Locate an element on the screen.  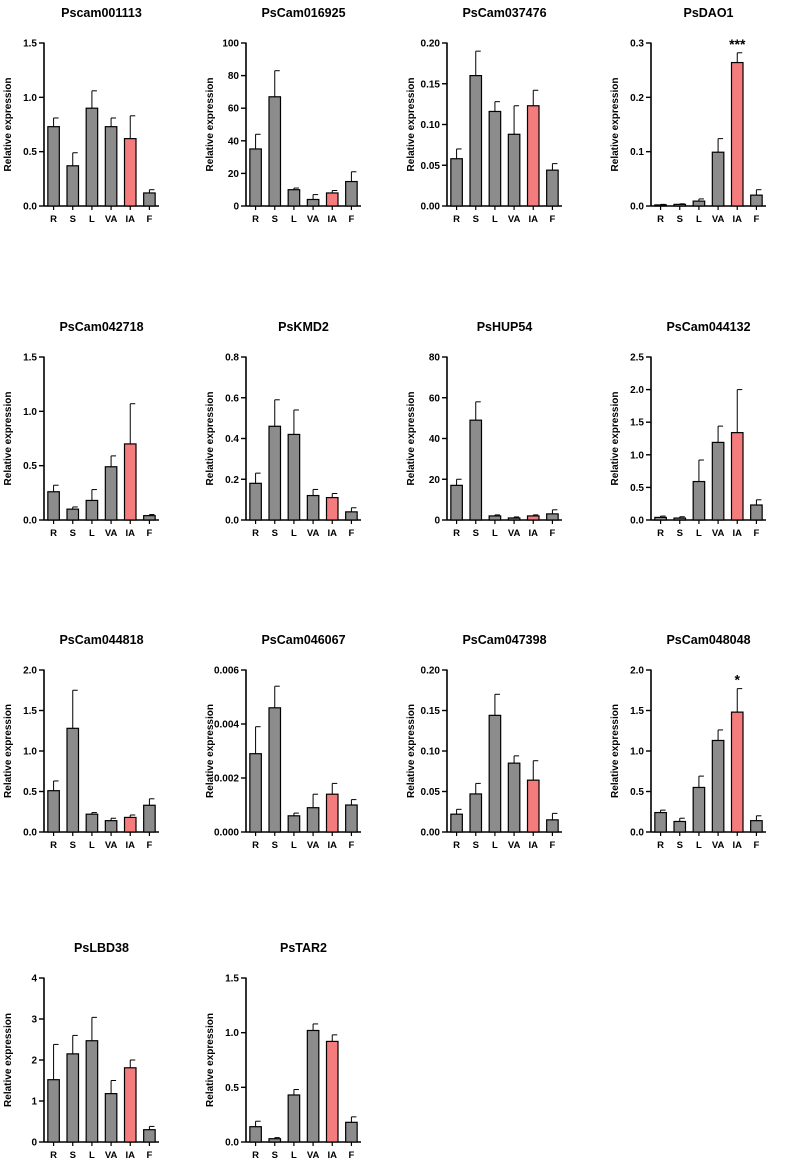
chart-10-xtick-label: S is located at coordinates (476, 845).